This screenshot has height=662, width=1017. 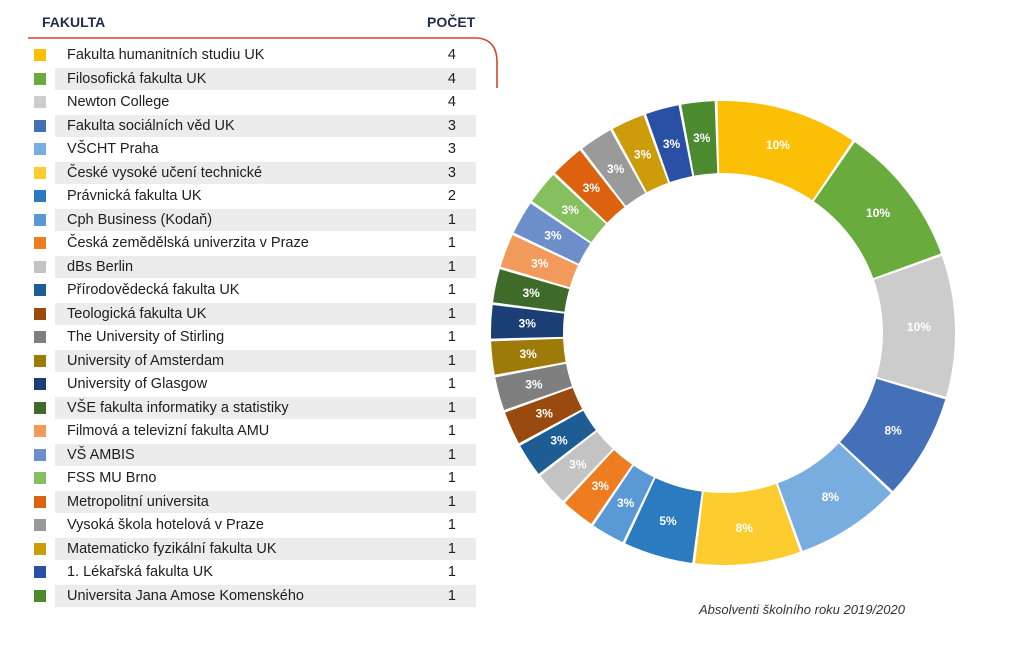 I want to click on table-row: Přírodovědecká fakulta UK 1, so click(x=252, y=291).